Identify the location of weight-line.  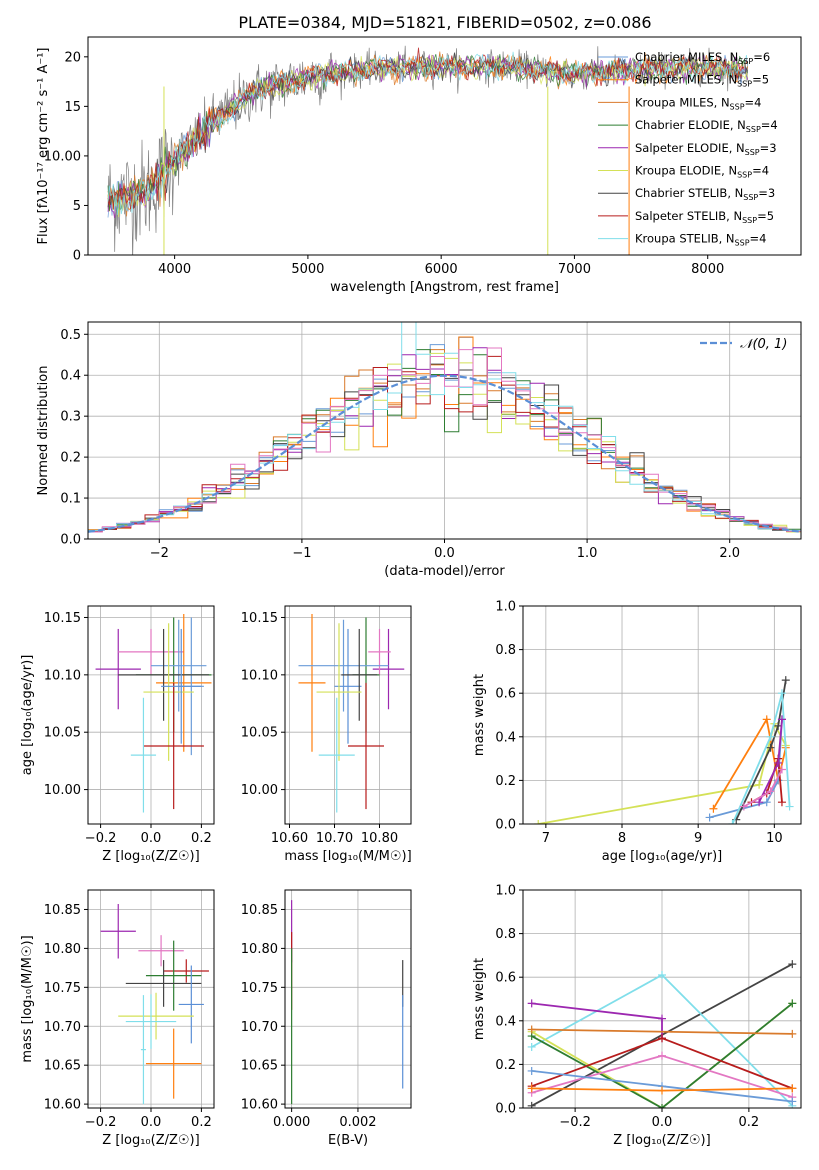
(662, 1031).